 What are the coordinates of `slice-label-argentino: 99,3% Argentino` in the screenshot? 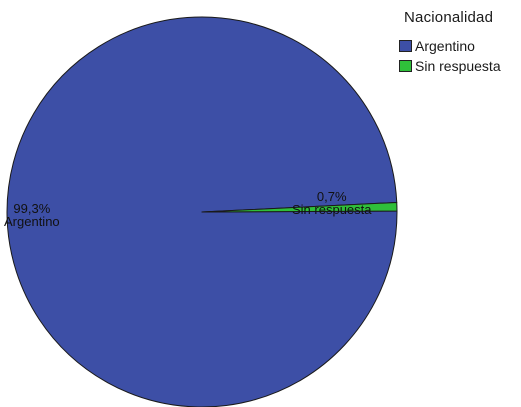 It's located at (32, 215).